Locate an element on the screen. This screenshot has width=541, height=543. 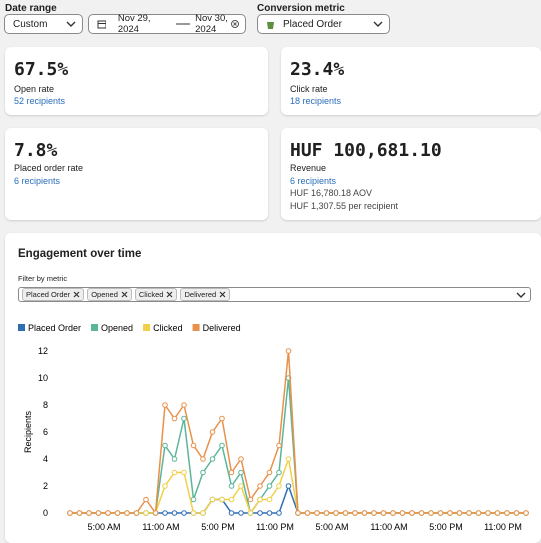
filter-chip: Delivered is located at coordinates (205, 294).